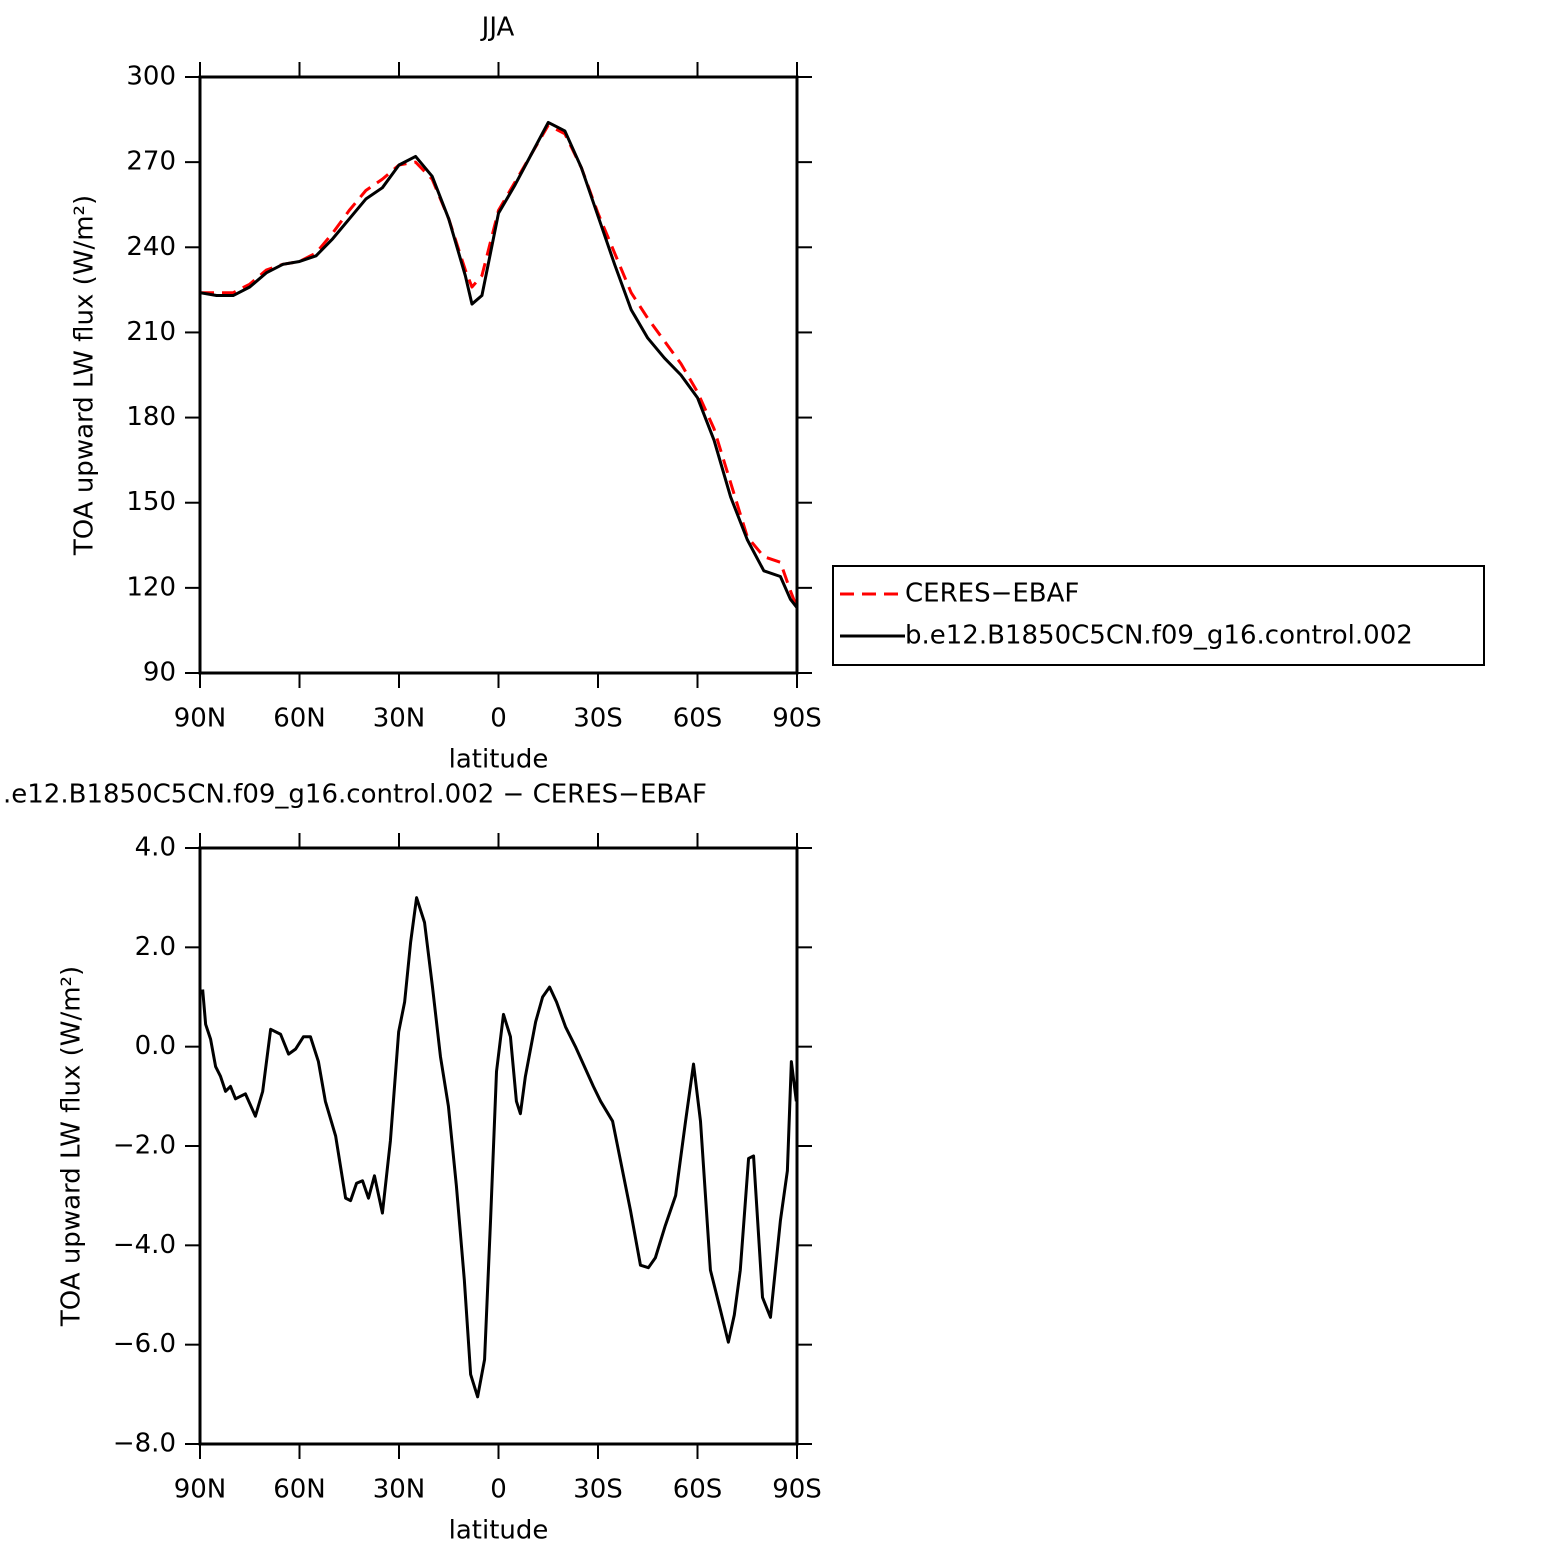 The image size is (1553, 1553). I want to click on y-tick-label: 90, so click(159, 673).